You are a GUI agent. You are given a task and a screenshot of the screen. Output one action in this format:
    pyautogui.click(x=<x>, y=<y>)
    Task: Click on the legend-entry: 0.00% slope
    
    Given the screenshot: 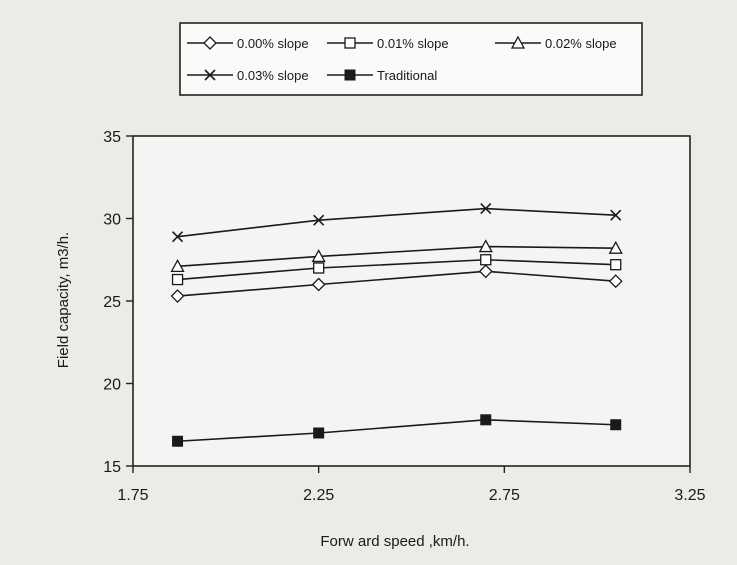 What is the action you would take?
    pyautogui.click(x=248, y=43)
    